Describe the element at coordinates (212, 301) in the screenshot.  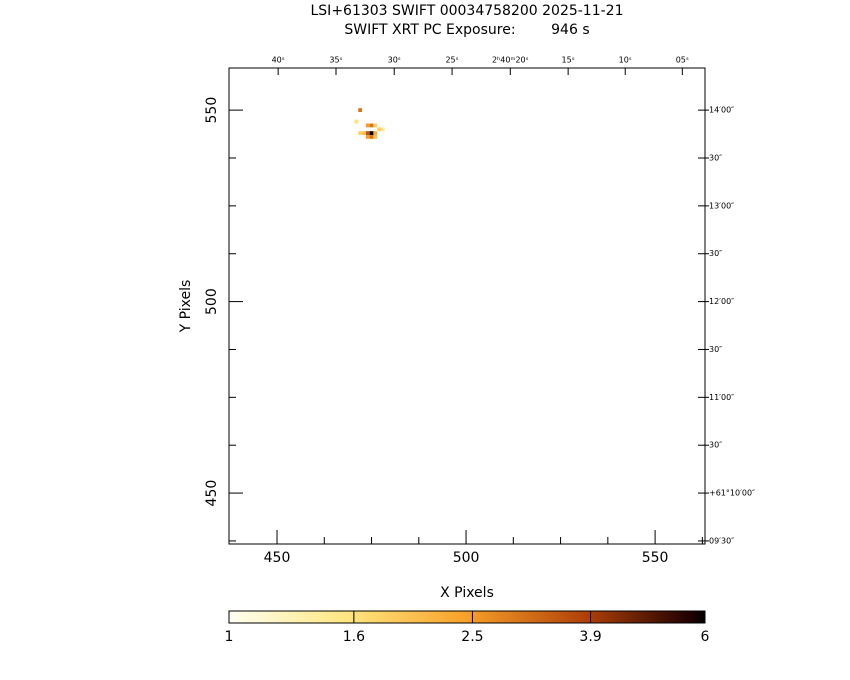
I see `y-tick-label: 500` at that location.